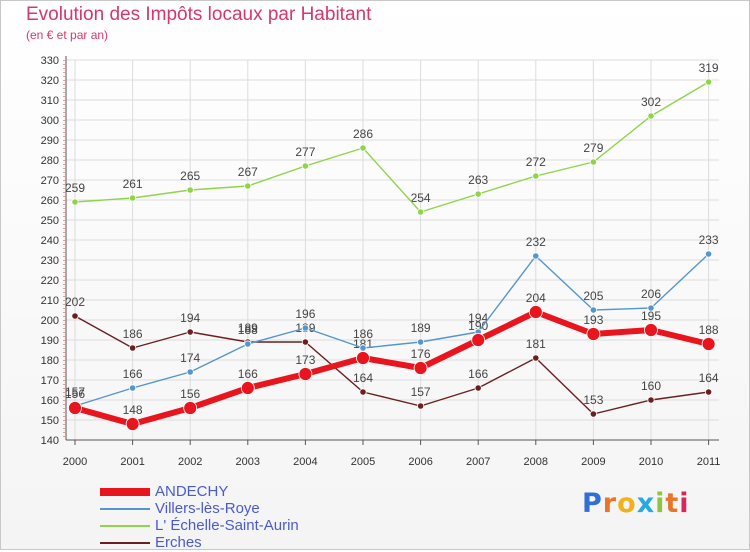 This screenshot has width=750, height=552. Describe the element at coordinates (593, 462) in the screenshot. I see `x-tick-label: 2009` at that location.